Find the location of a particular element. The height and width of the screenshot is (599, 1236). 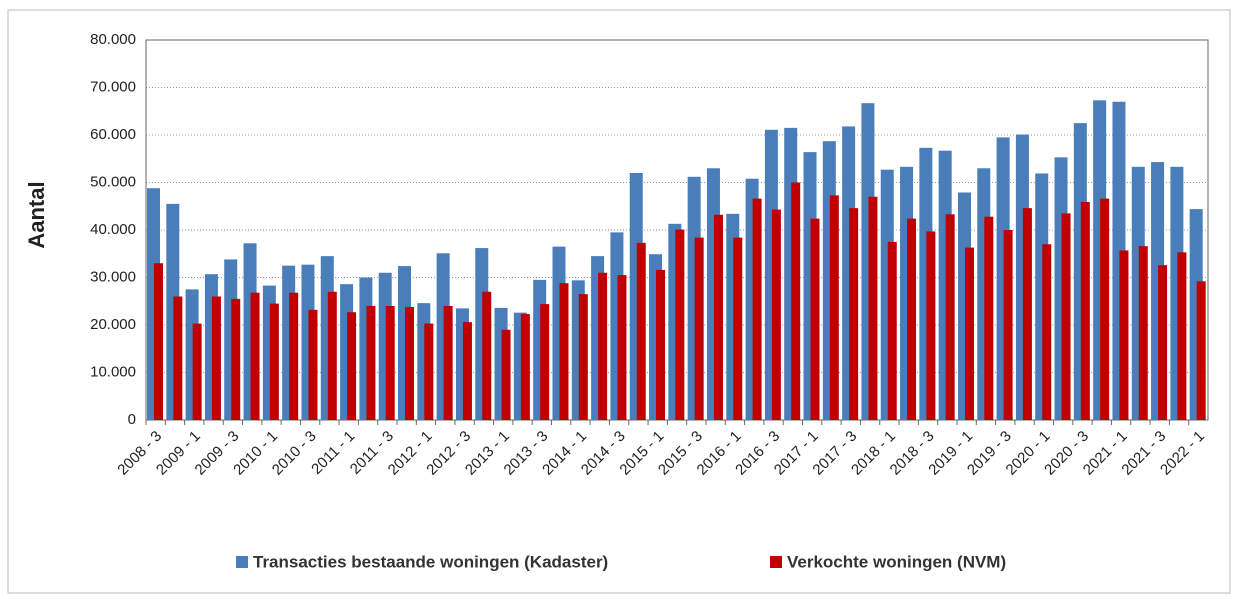

y-tick-label: 50.000 is located at coordinates (113, 181).